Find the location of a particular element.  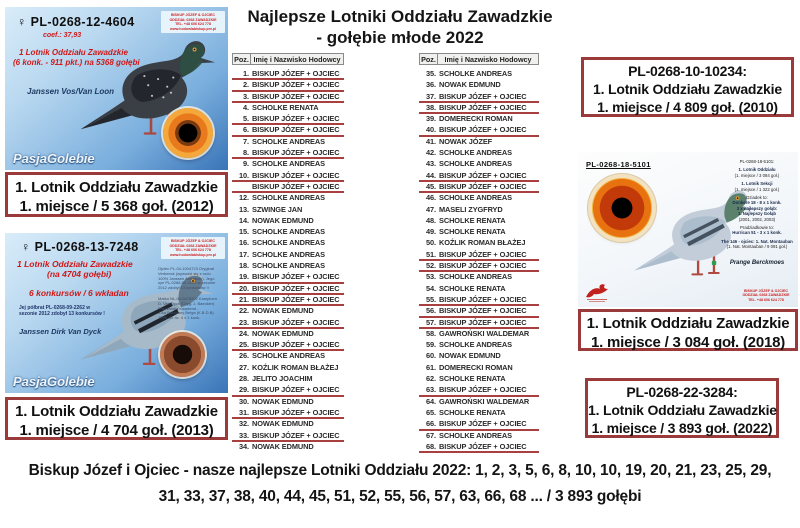

table-row: 19. BISKUP JÓZEF + OJCIEC is located at coordinates (288, 278).